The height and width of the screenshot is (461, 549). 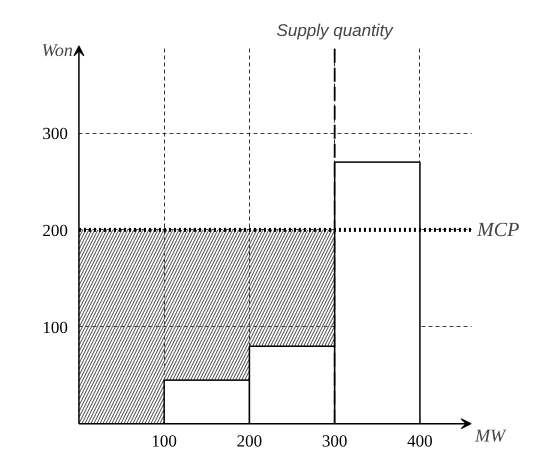 What do you see at coordinates (335, 441) in the screenshot?
I see `x-tick-label: 300` at bounding box center [335, 441].